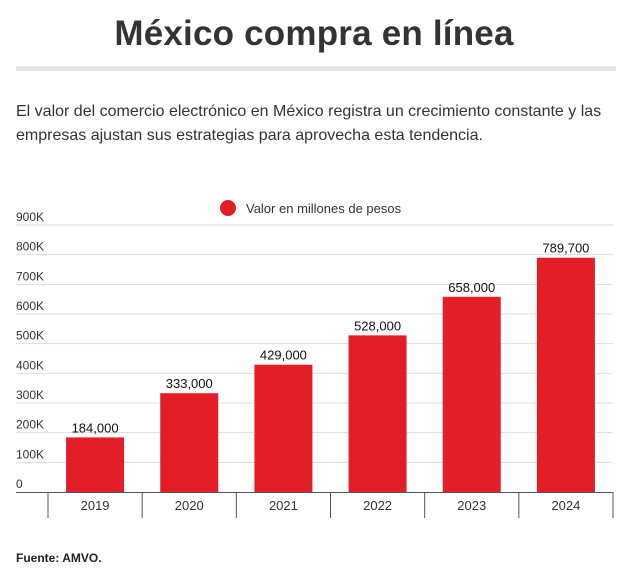 The width and height of the screenshot is (628, 572). What do you see at coordinates (324, 208) in the screenshot?
I see `legend-label: Valor en millones de pesos` at bounding box center [324, 208].